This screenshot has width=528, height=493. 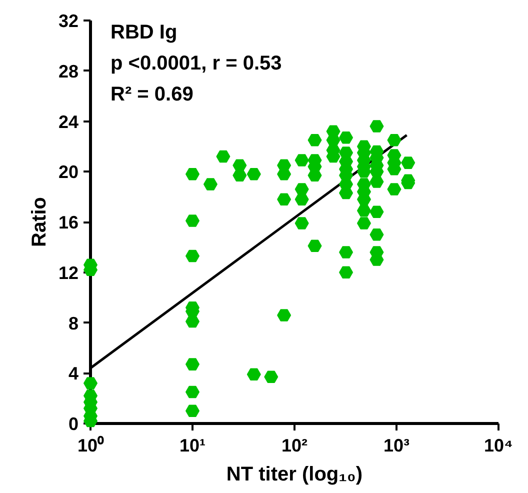 I want to click on y-tick-label: 20, so click(x=68, y=172).